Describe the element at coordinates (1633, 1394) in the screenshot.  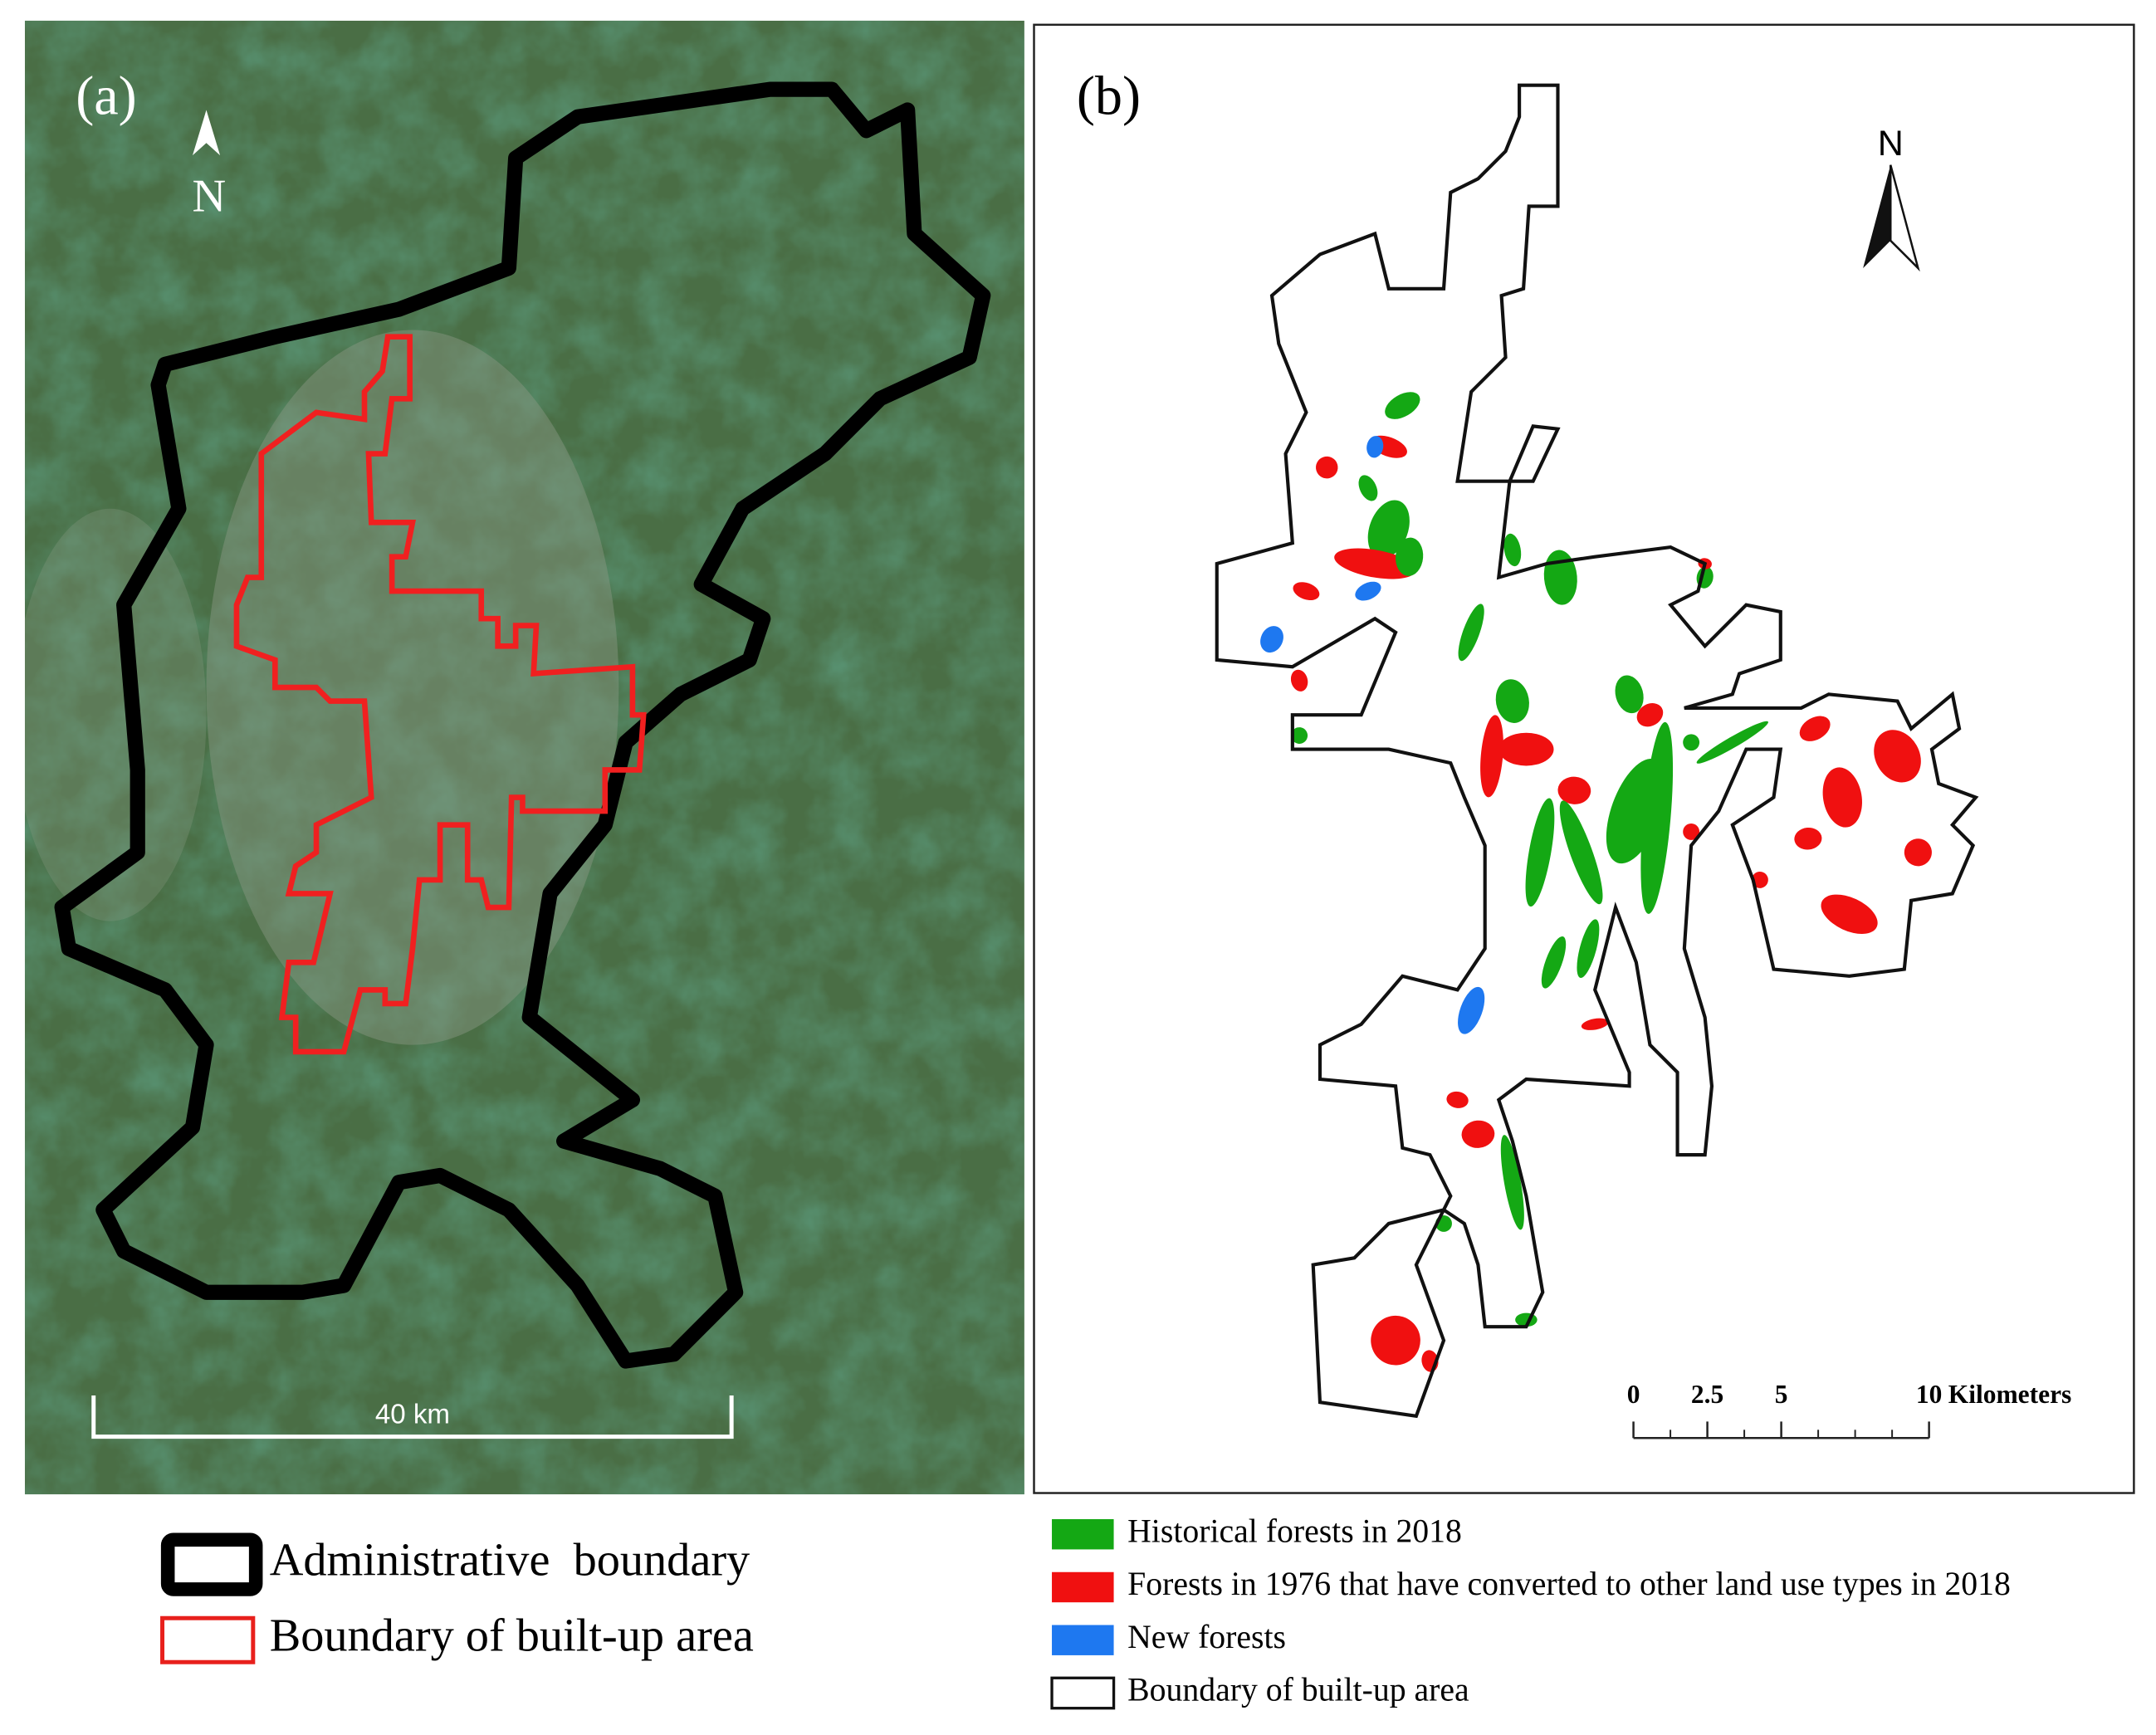
I see `scale-tick-label: 0` at that location.